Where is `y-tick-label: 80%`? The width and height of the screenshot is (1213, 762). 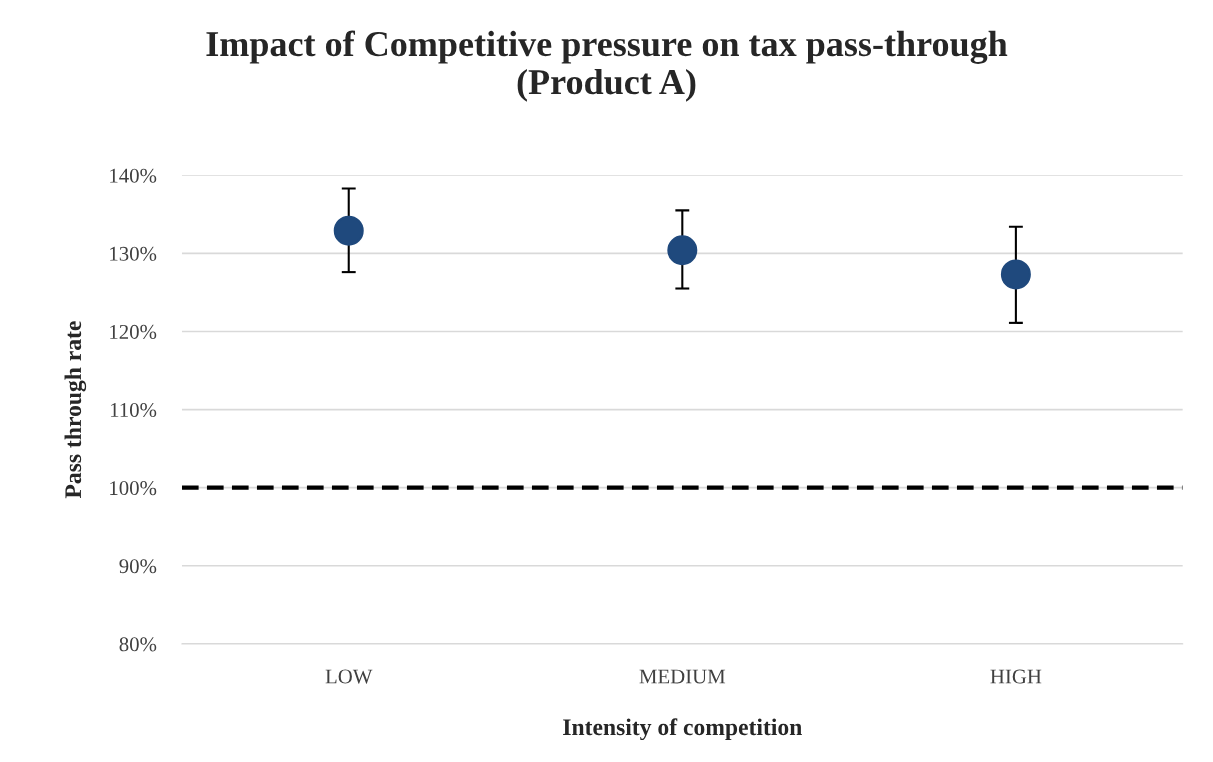
y-tick-label: 80% is located at coordinates (138, 644).